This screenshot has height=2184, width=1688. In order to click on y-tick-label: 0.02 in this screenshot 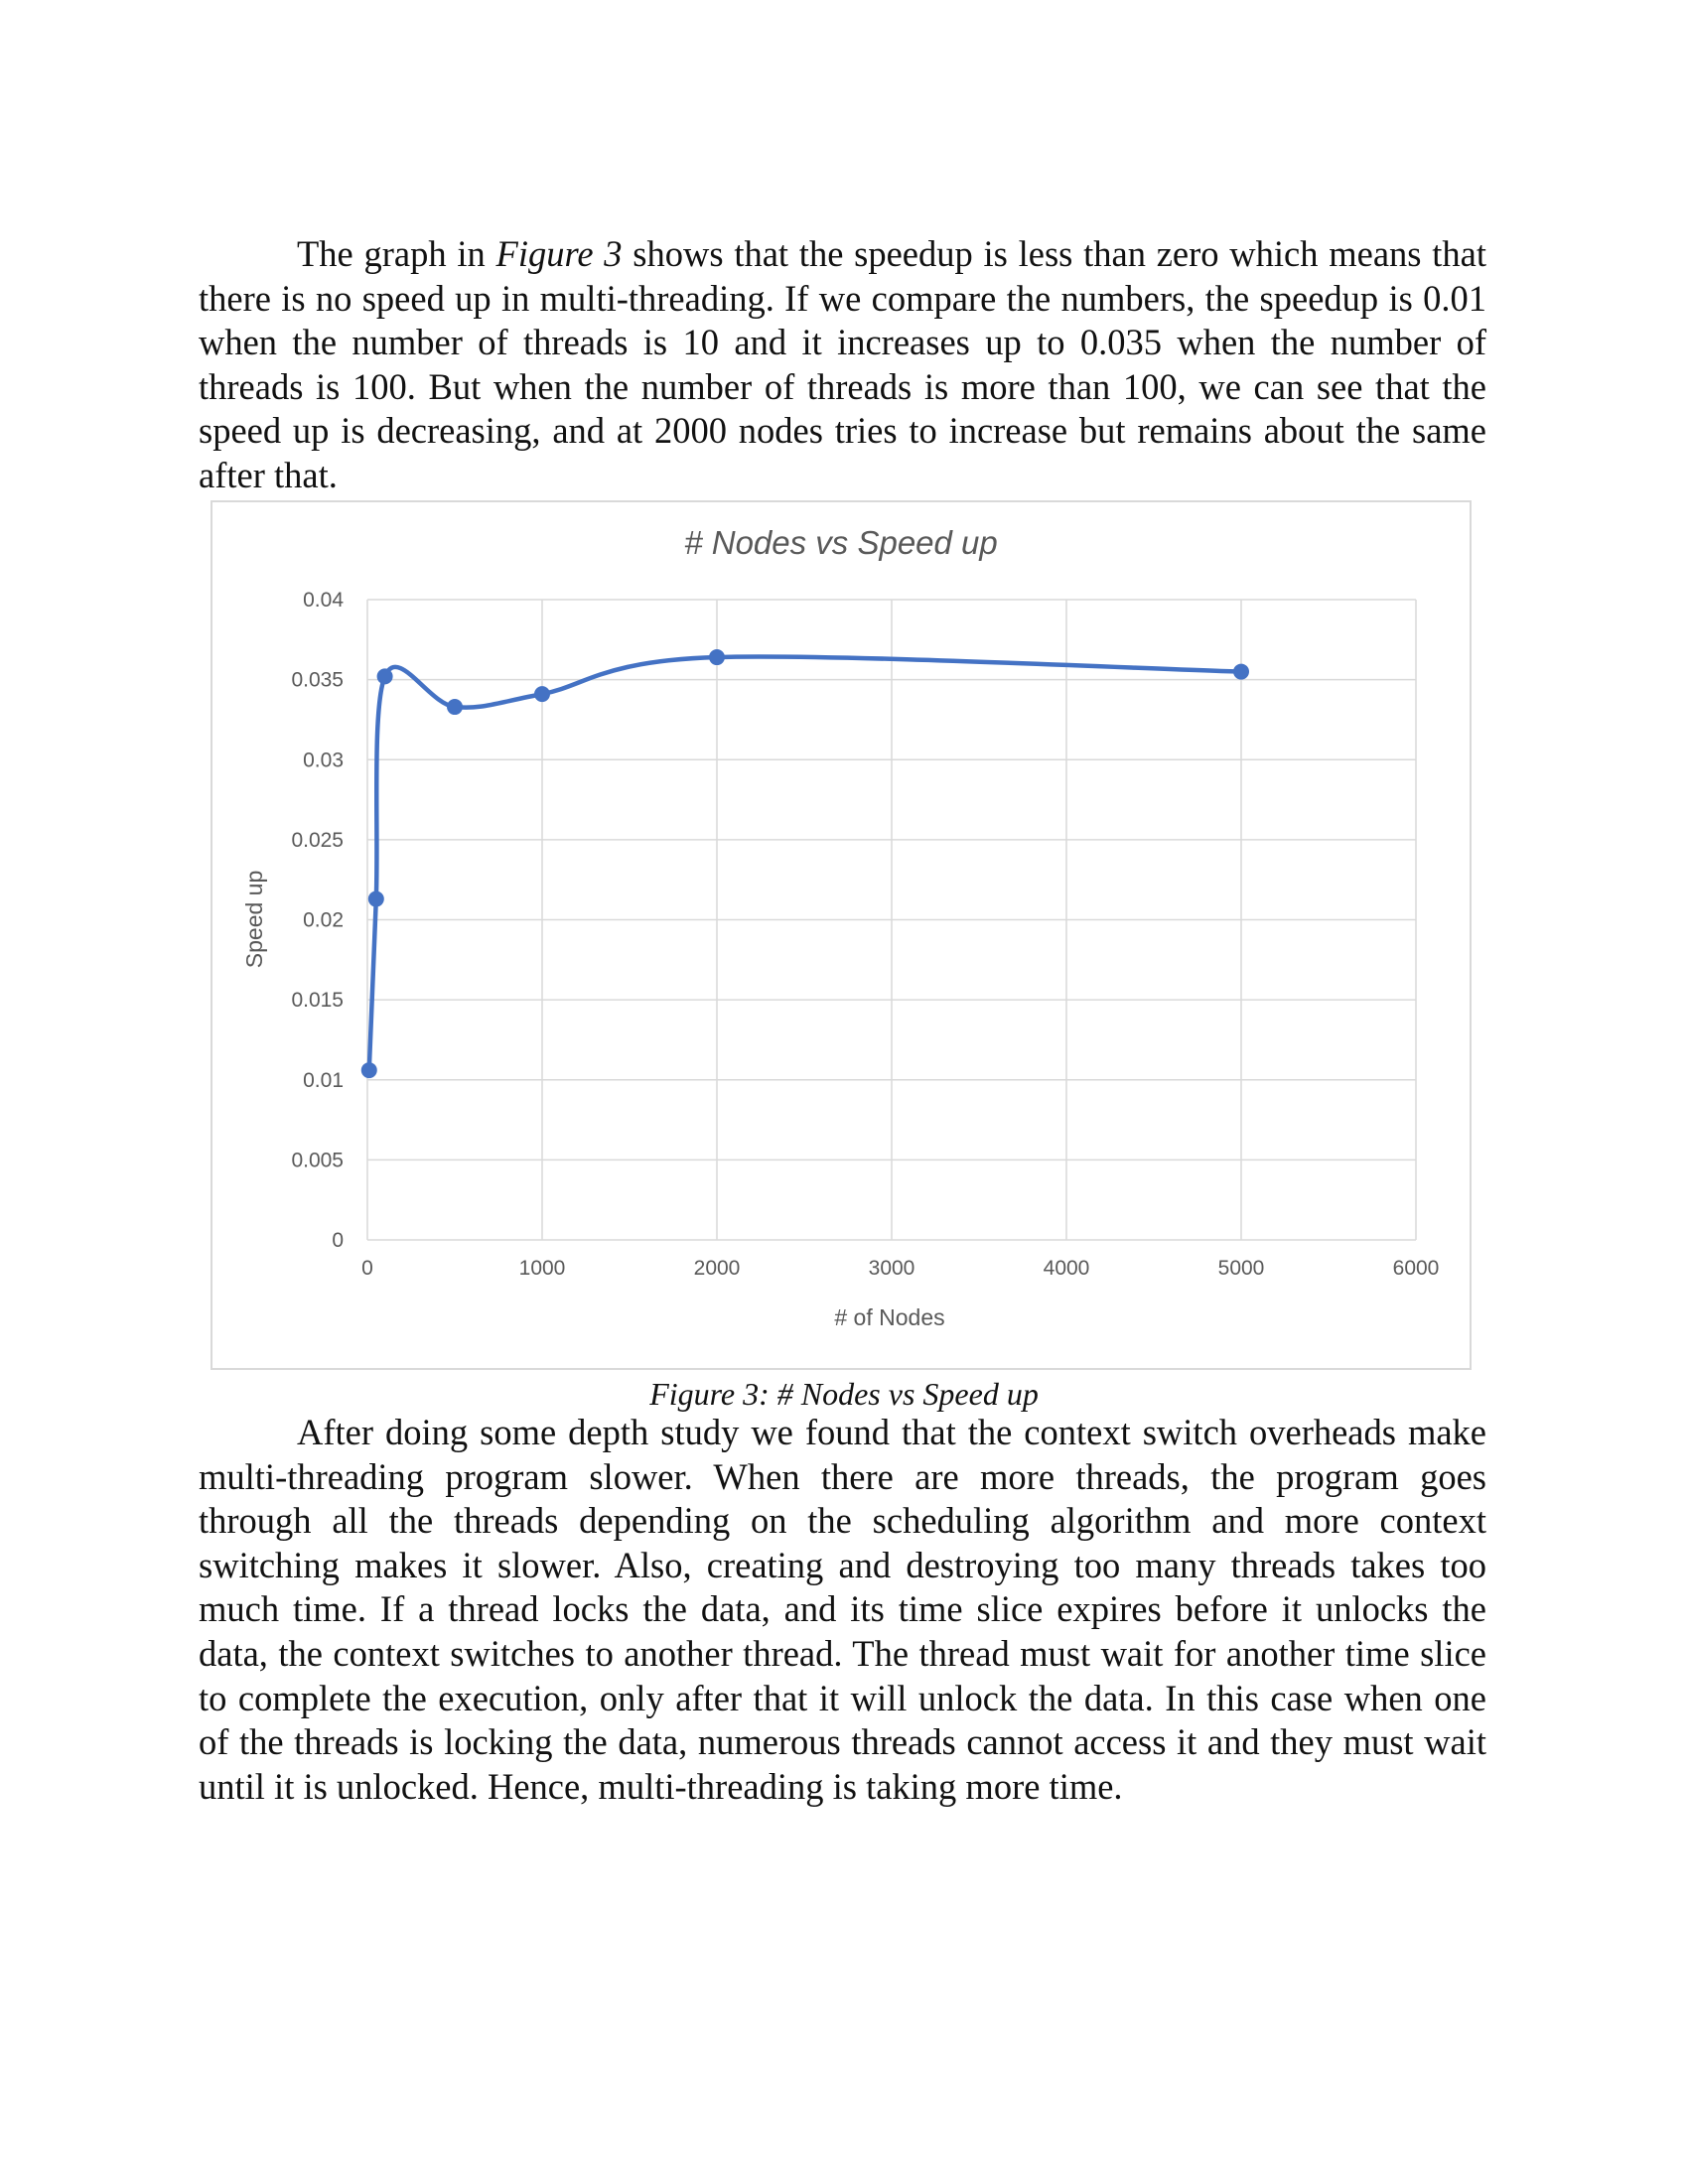, I will do `click(323, 920)`.